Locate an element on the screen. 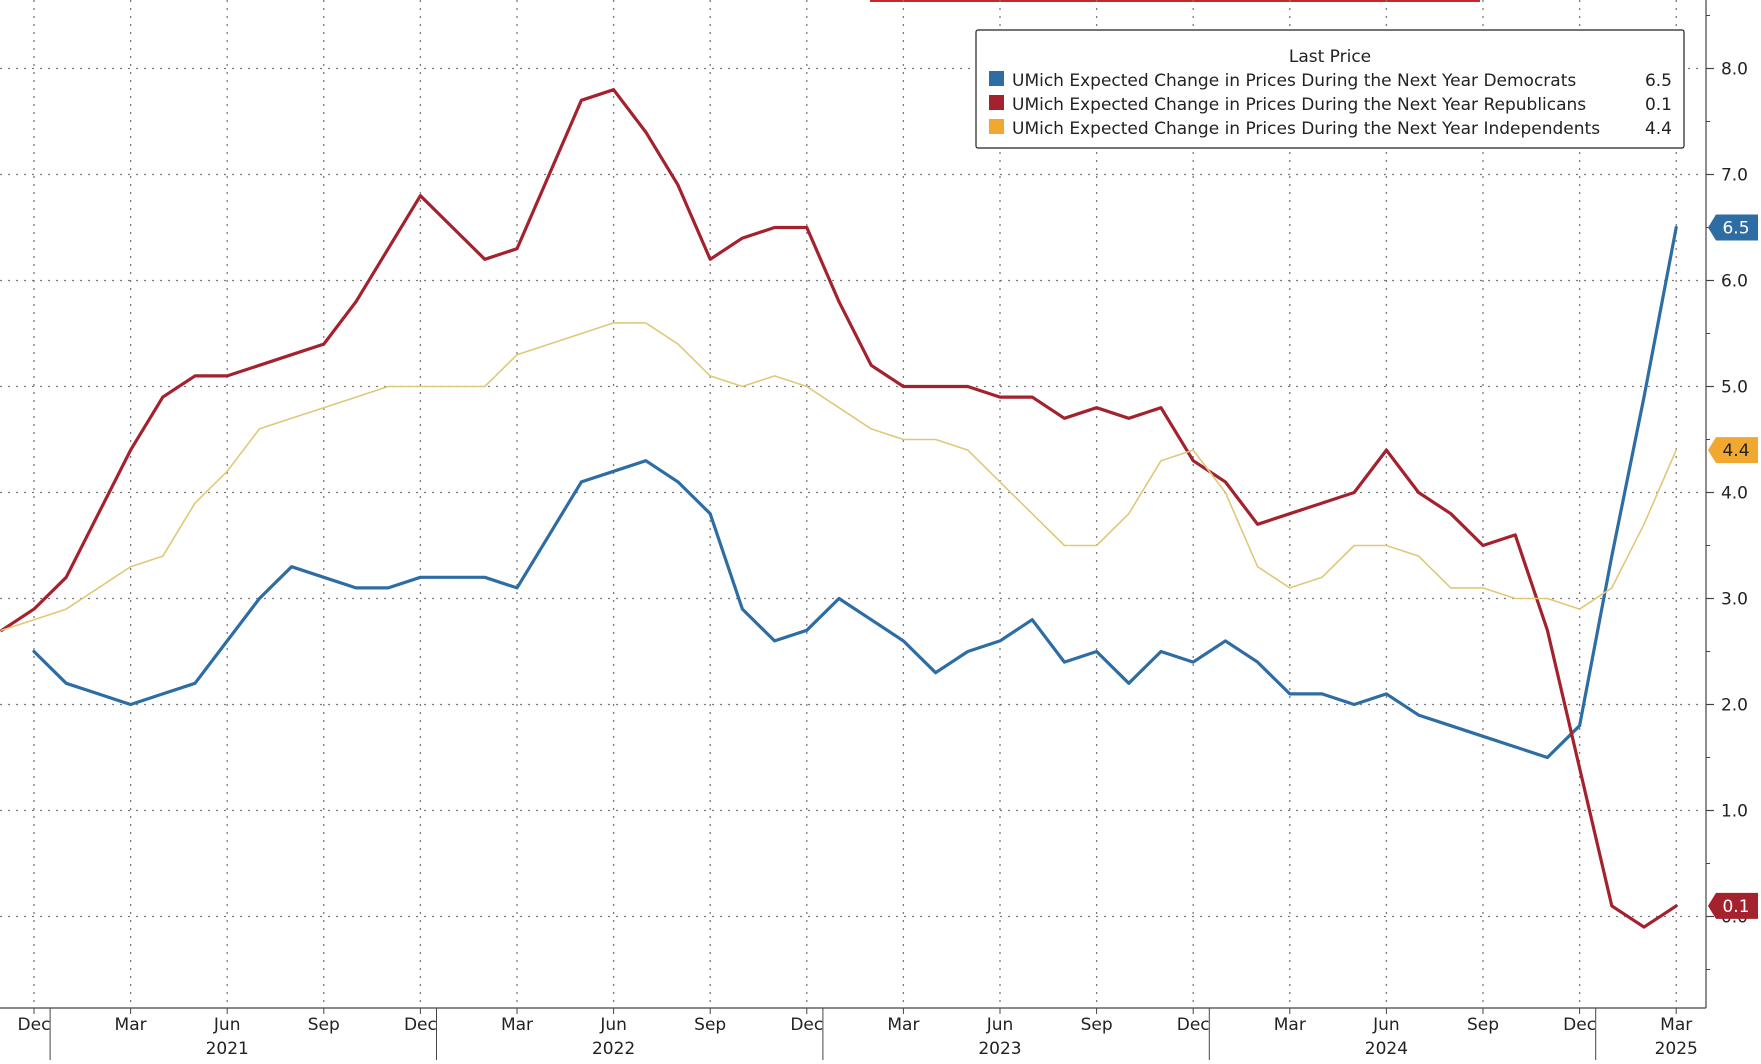 Image resolution: width=1761 pixels, height=1064 pixels. last-price-badge-independents: 4.4 is located at coordinates (1733, 450).